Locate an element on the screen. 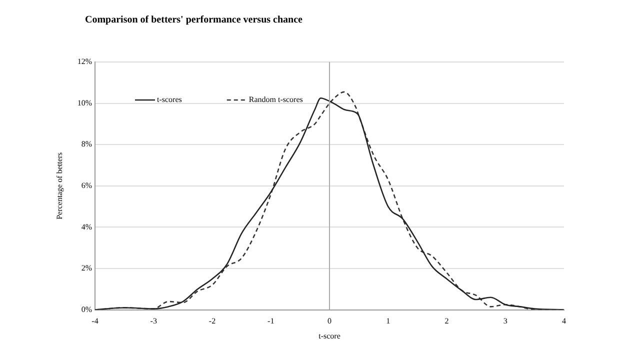 This screenshot has height=347, width=624. x-tick-label: 1 is located at coordinates (388, 321).